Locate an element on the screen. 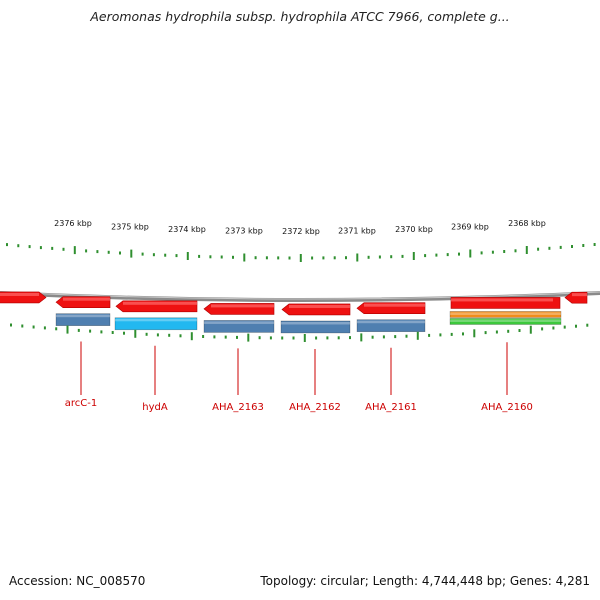 The width and height of the screenshot is (600, 600). kbp-label: 2376 kbp is located at coordinates (73, 223).